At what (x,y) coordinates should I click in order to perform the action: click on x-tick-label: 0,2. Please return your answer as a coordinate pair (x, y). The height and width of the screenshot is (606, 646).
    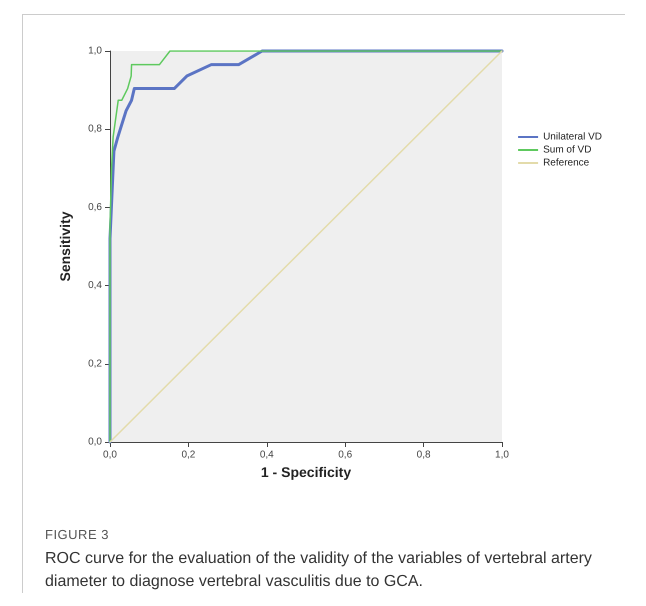
    Looking at the image, I should click on (188, 455).